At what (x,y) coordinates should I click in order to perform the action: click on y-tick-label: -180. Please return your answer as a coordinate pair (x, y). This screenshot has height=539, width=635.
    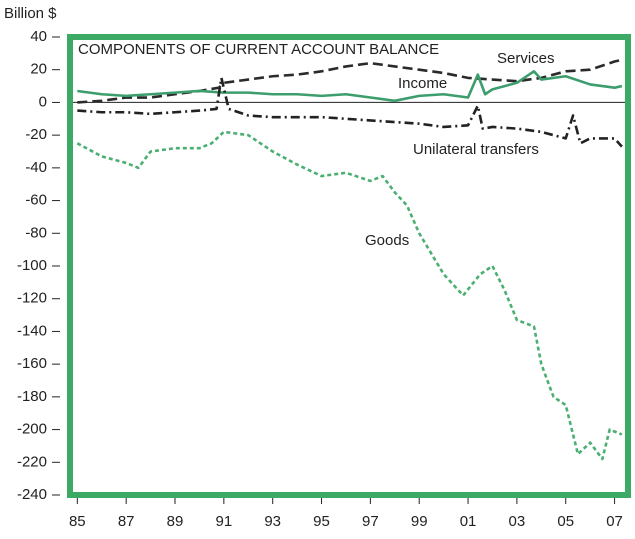
    Looking at the image, I should click on (32, 396).